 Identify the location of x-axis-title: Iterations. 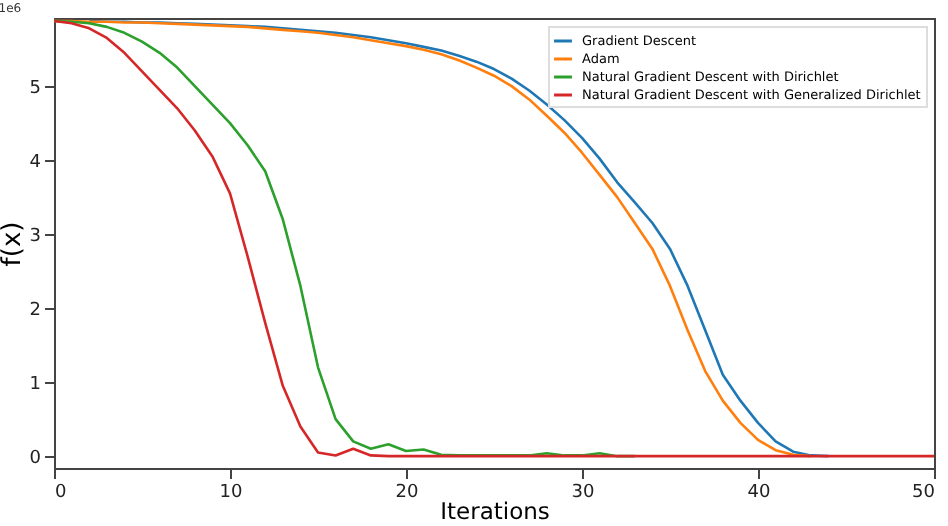
(495, 511).